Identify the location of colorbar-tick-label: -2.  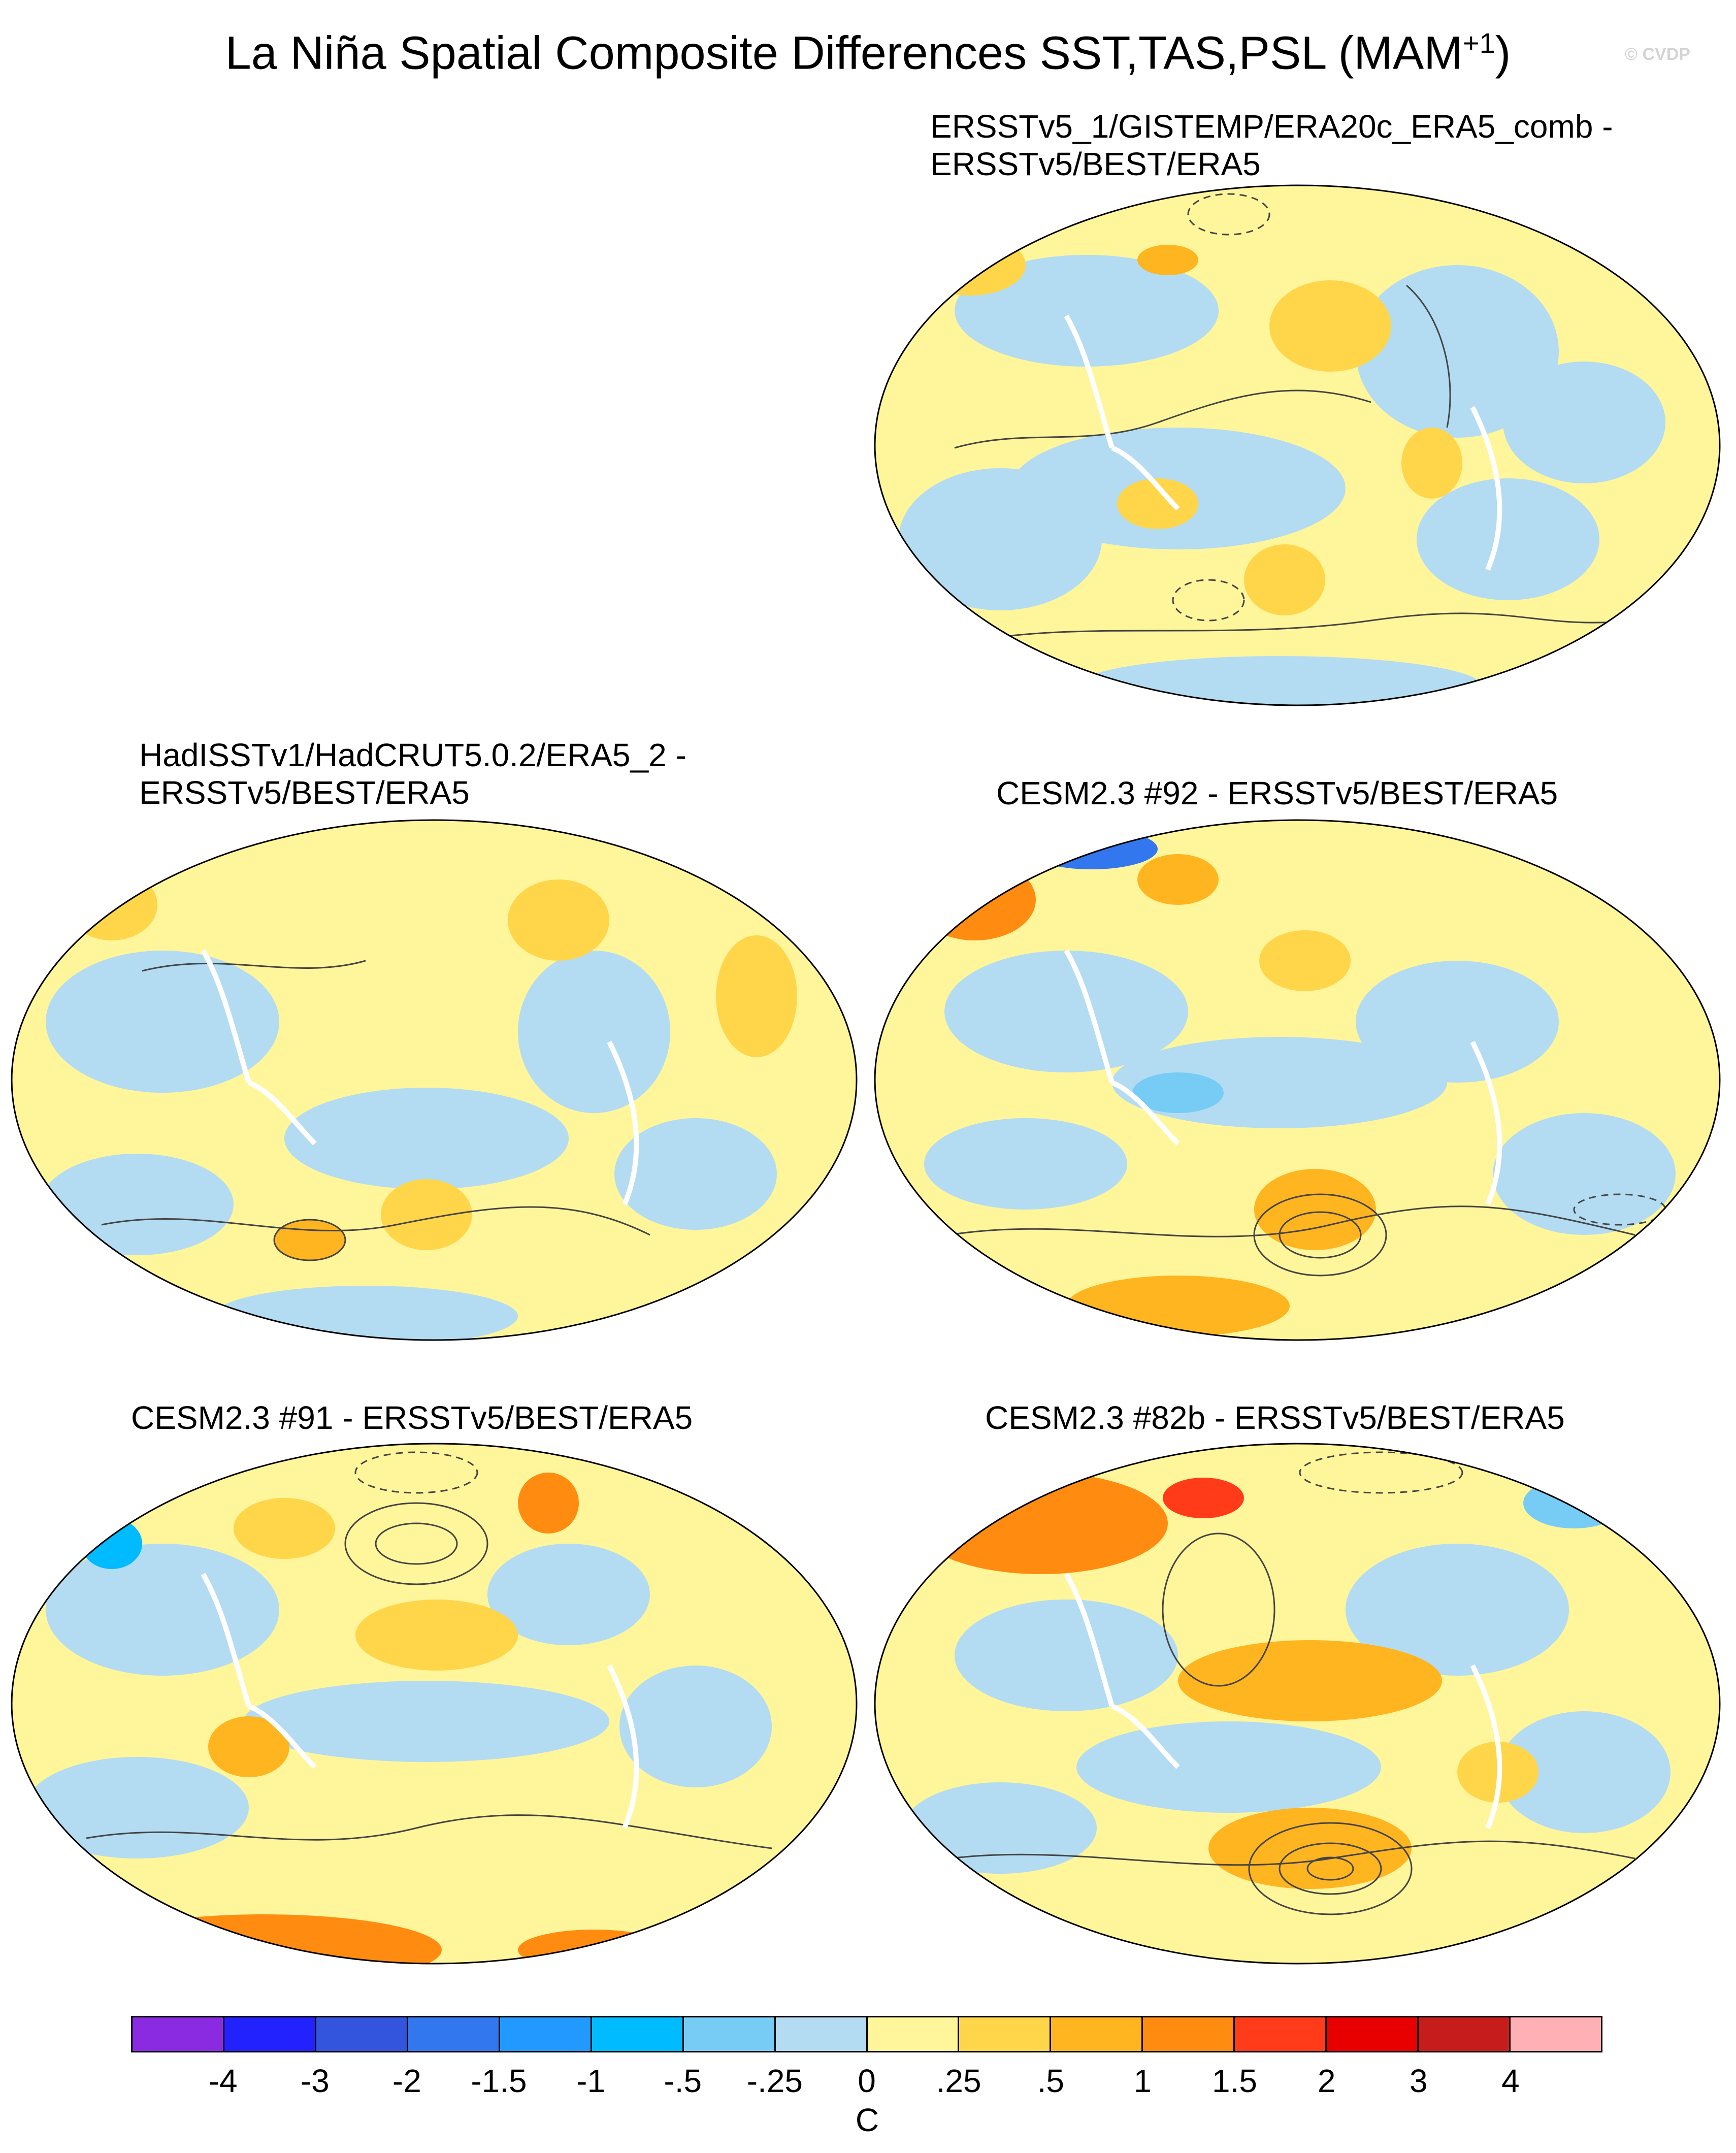
(406, 2081).